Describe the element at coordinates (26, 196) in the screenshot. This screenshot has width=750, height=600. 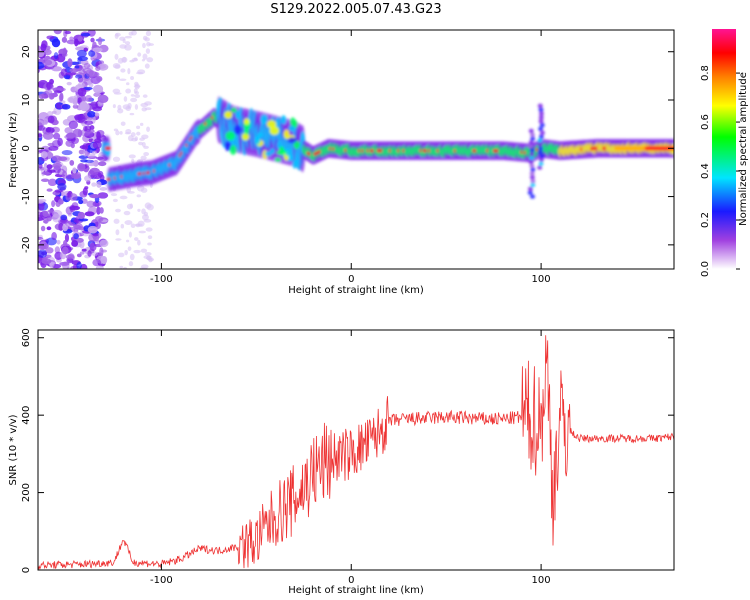
I see `top-ytick-label: -10` at that location.